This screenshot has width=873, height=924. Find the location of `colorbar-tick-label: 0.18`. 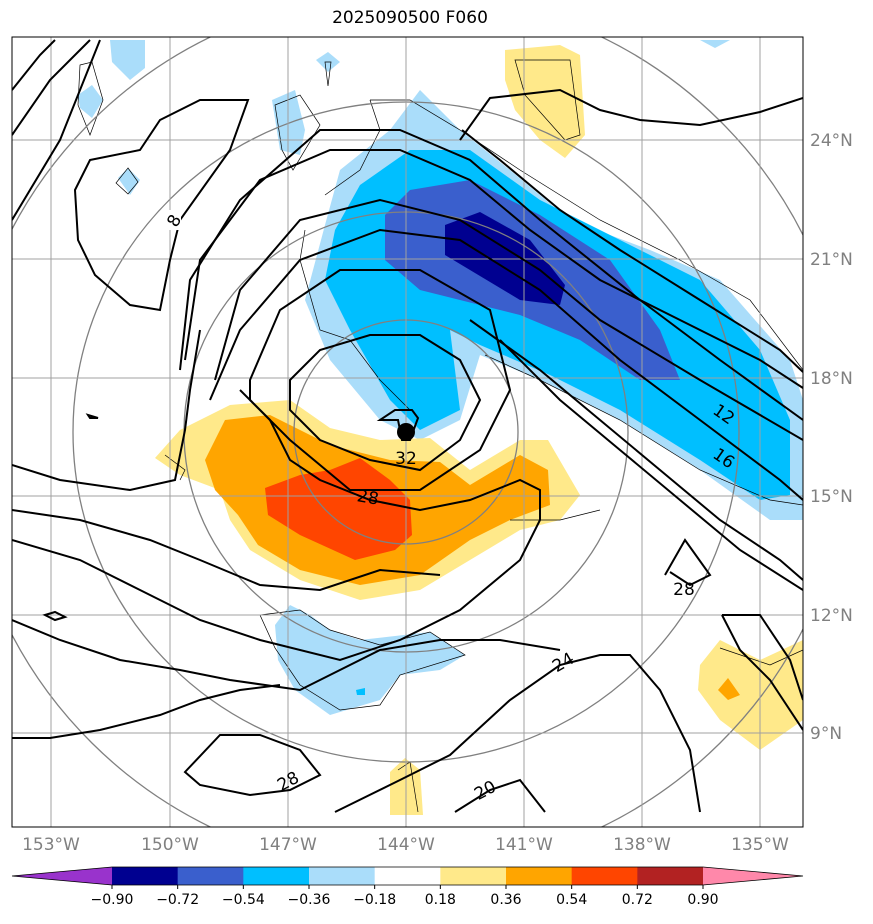

colorbar-tick-label: 0.18 is located at coordinates (440, 900).